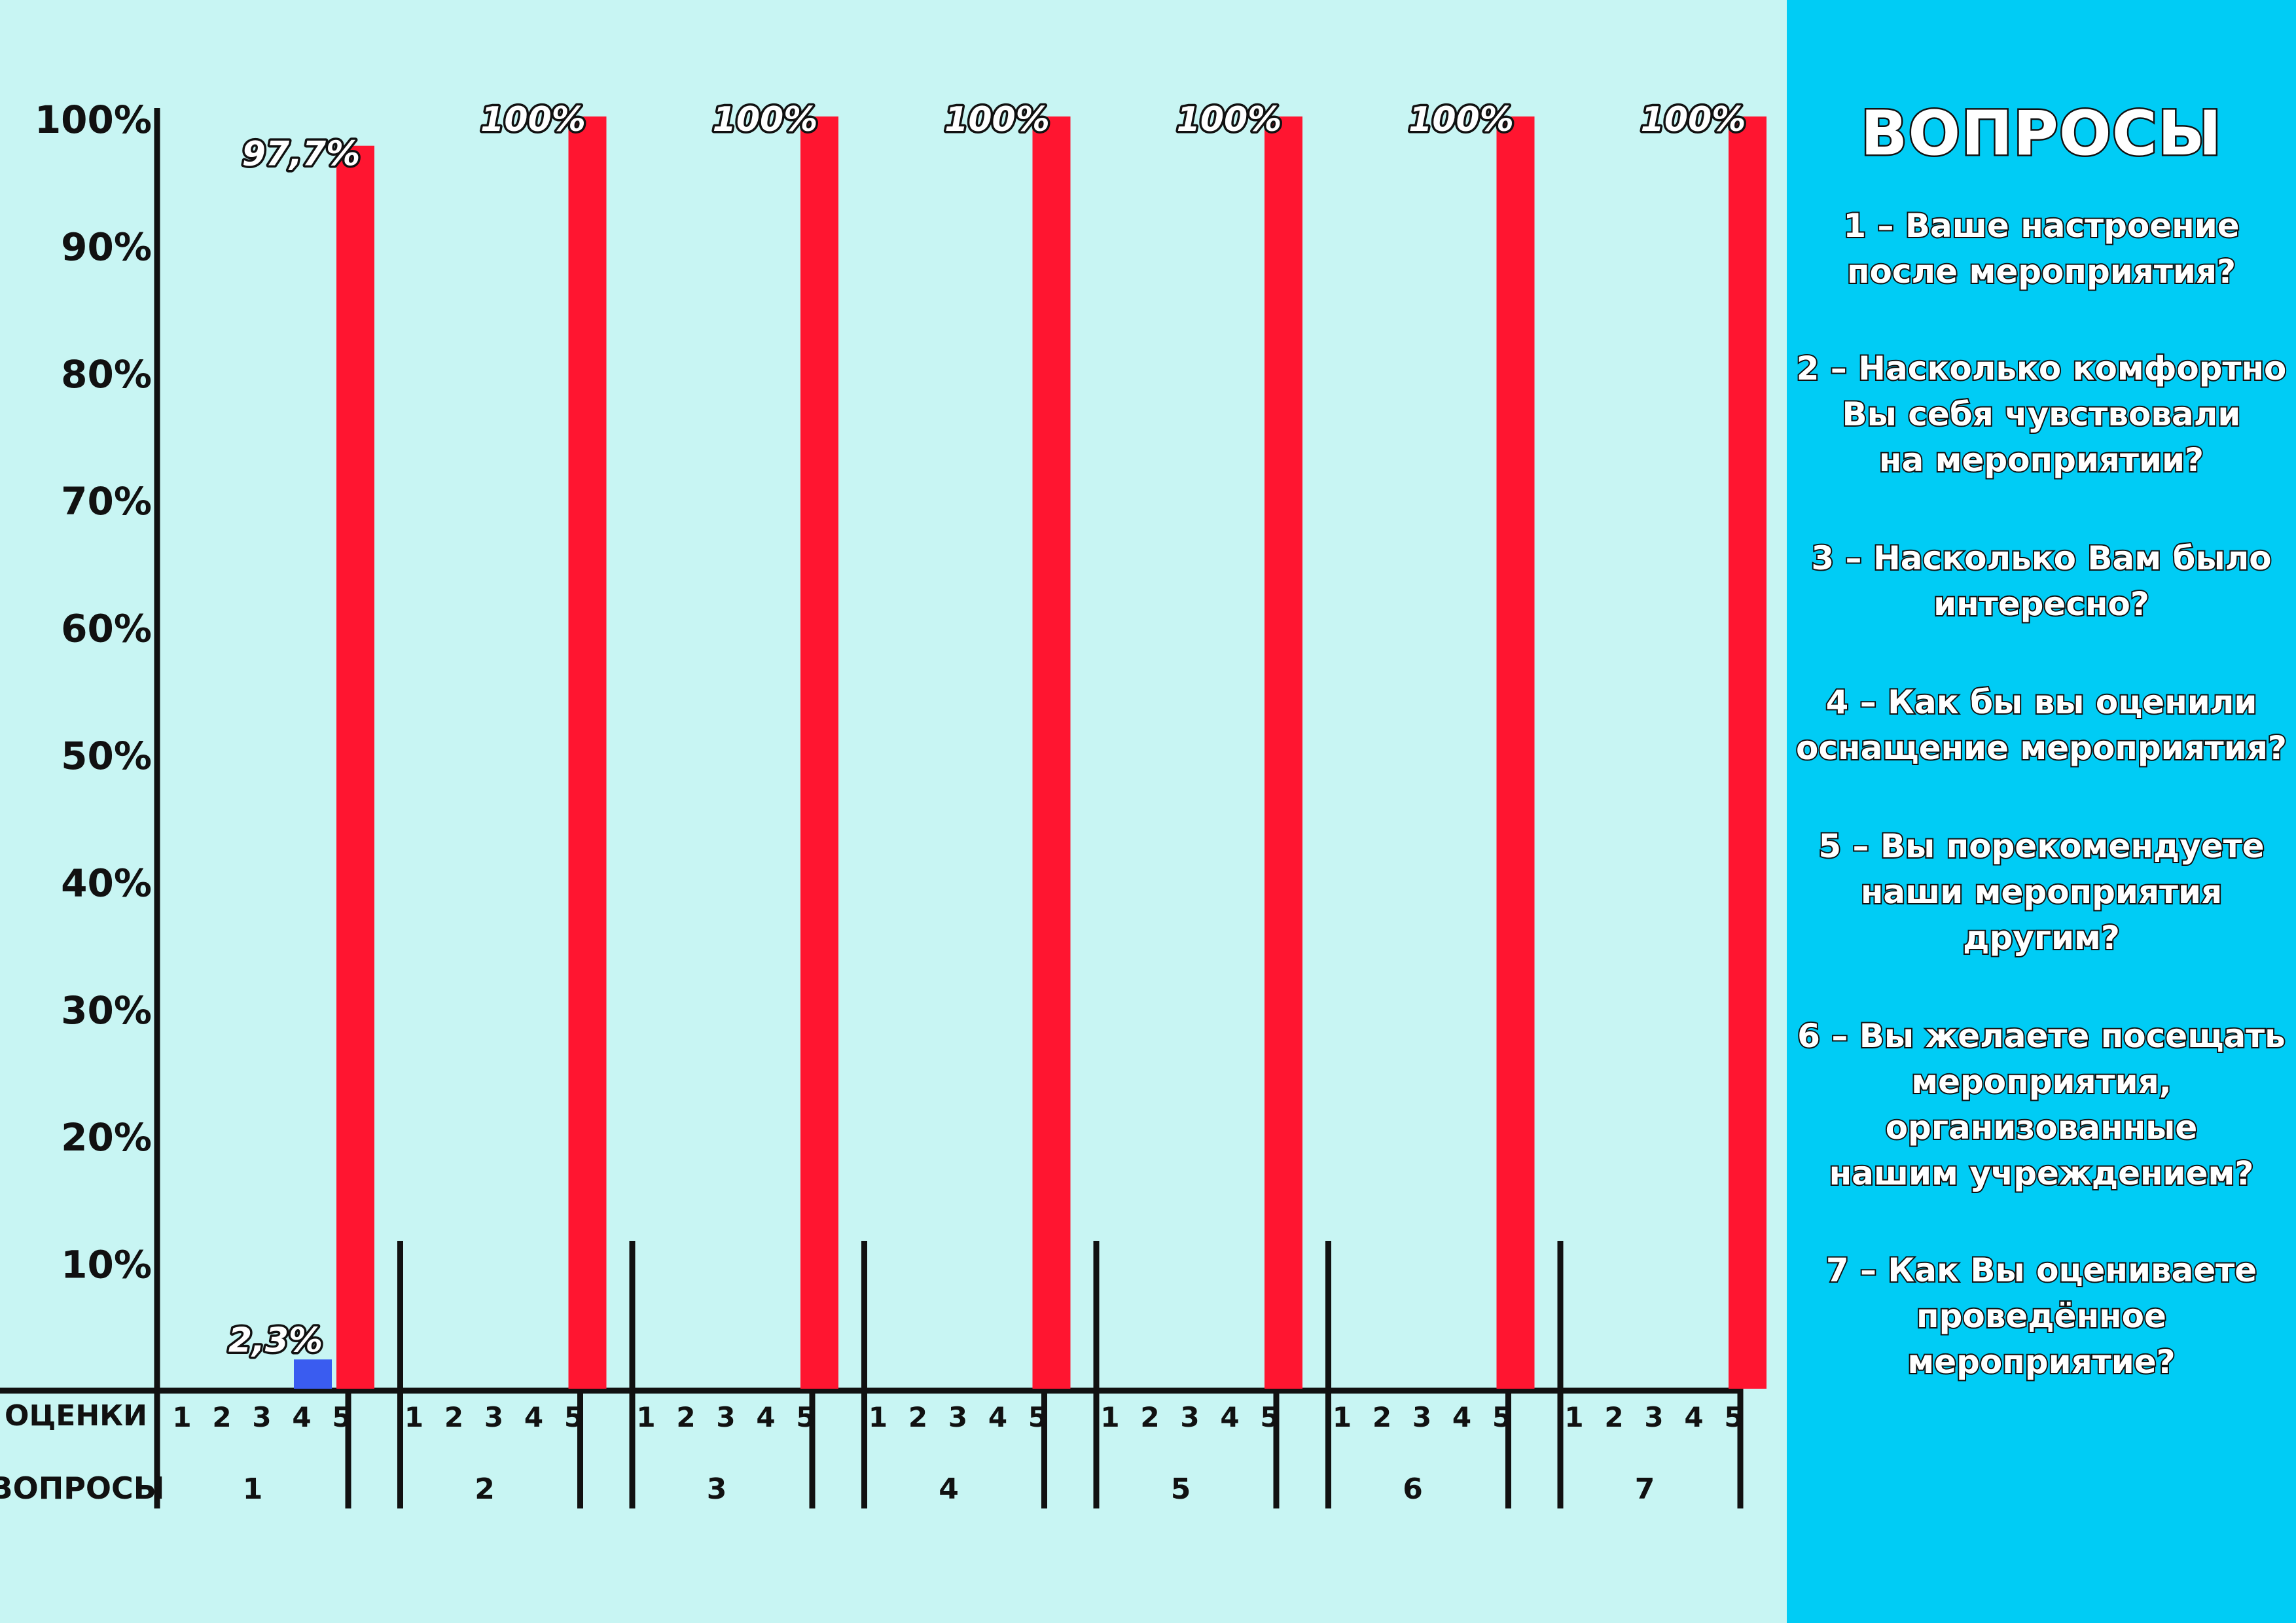 The image size is (2296, 1623). What do you see at coordinates (2041, 249) in the screenshot?
I see `question-1: 1 – Ваше настроение после мероприятия?` at bounding box center [2041, 249].